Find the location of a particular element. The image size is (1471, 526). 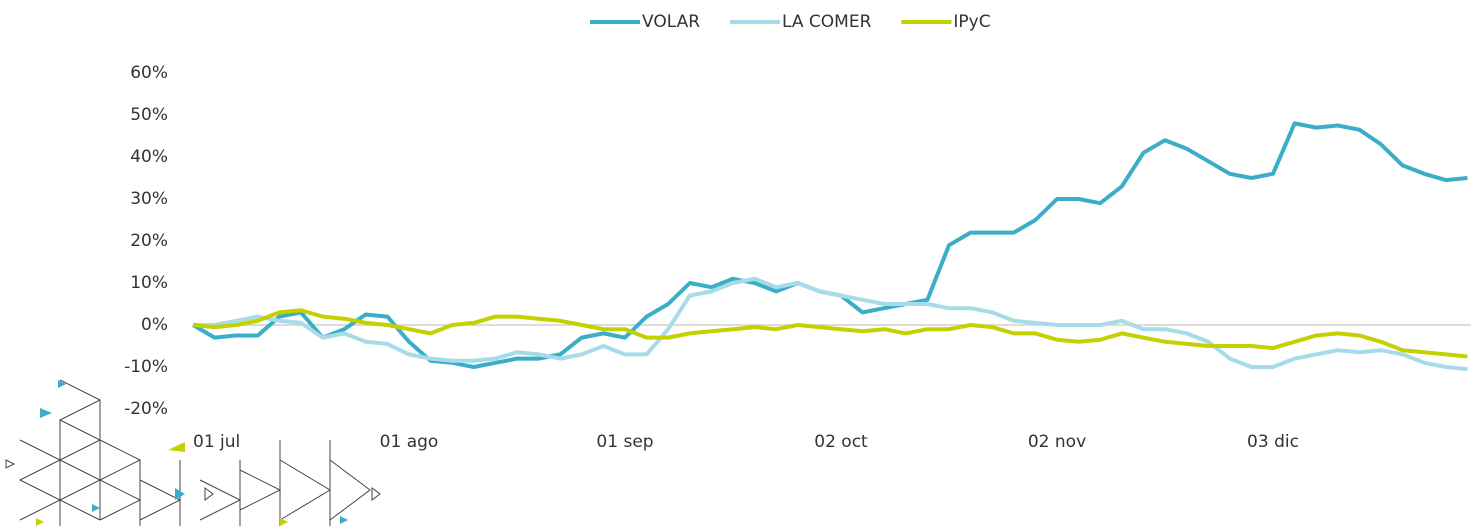

x-tick-label: 02 nov is located at coordinates (1057, 442).